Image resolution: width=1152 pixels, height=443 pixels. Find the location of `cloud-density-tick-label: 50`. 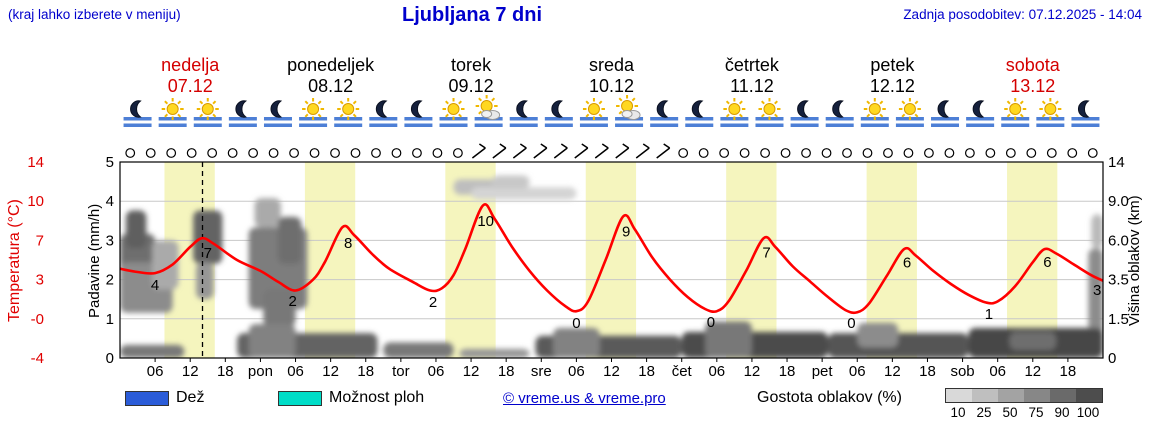

cloud-density-tick-label: 50 is located at coordinates (1010, 412).